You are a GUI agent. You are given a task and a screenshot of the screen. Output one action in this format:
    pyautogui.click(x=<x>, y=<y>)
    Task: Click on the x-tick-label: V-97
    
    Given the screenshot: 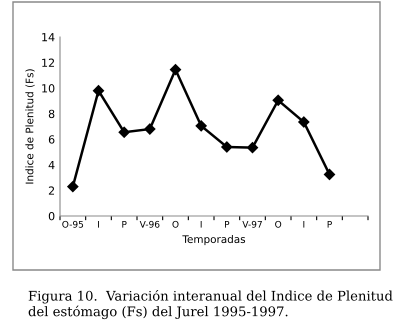 What is the action you would take?
    pyautogui.click(x=252, y=224)
    